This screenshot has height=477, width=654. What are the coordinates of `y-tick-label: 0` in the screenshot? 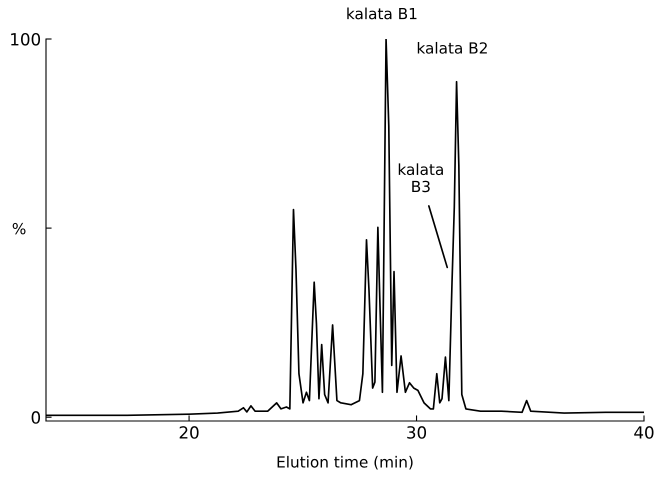 It's located at (36, 417).